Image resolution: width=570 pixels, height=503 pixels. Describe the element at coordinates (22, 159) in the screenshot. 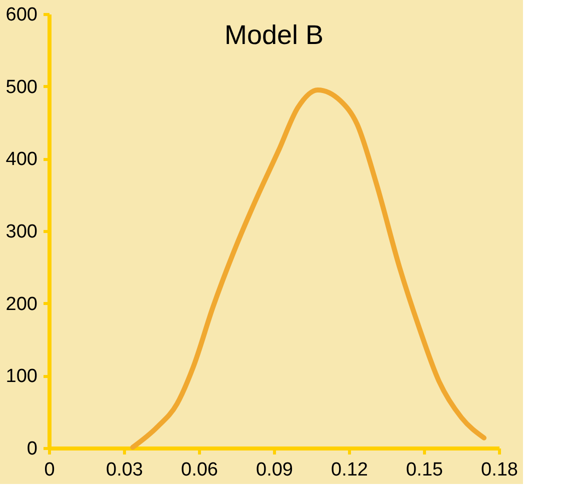

I see `y-tick-label: 400` at that location.